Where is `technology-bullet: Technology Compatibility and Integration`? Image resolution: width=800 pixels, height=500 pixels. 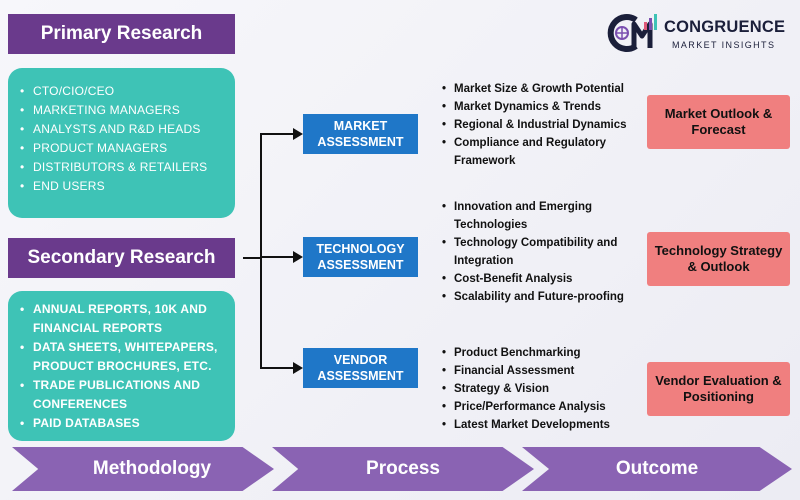
technology-bullet: Technology Compatibility and Integration is located at coordinates (535, 252).